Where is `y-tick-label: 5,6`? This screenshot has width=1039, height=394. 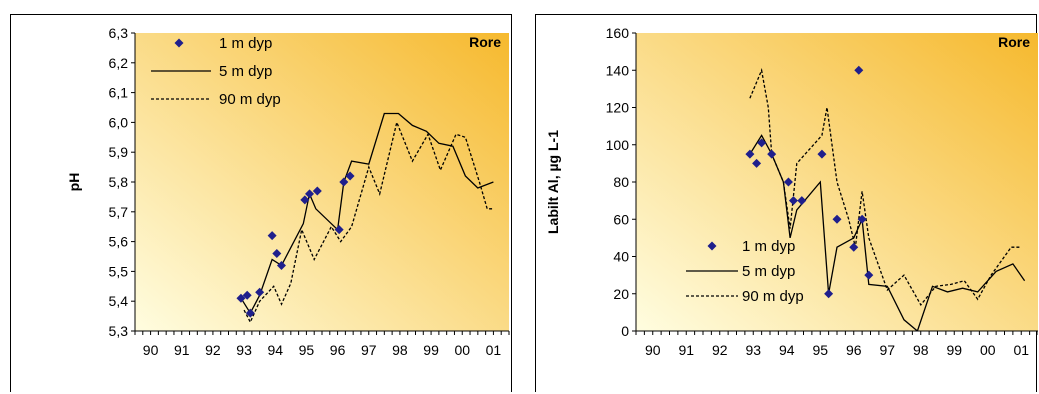
y-tick-label: 5,6 is located at coordinates (119, 242).